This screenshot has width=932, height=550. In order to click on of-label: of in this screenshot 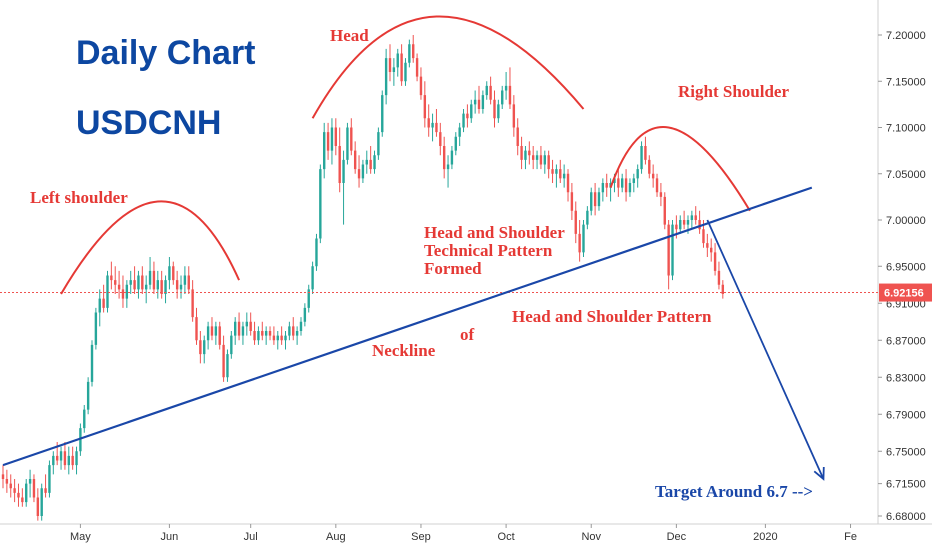, I will do `click(467, 334)`.